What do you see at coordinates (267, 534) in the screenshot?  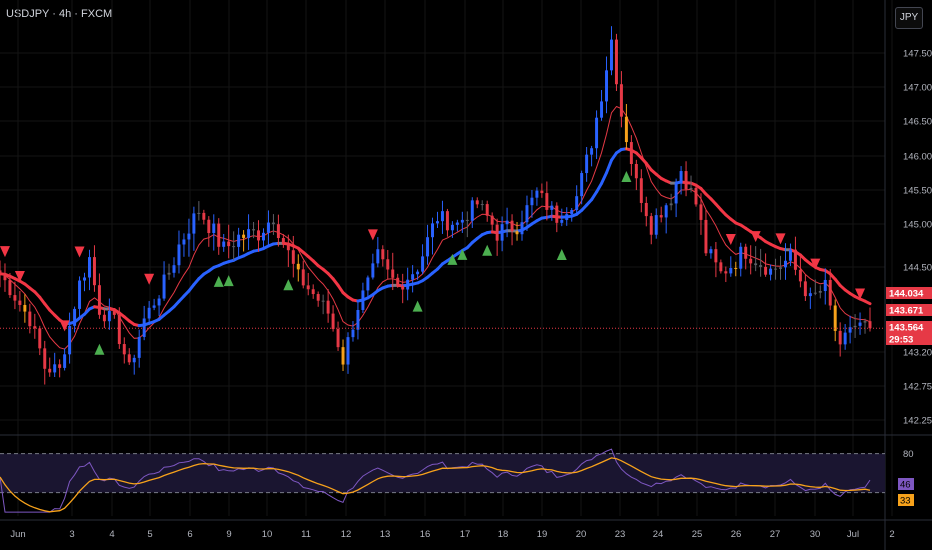 I see `x-axis-tick-label: 10` at bounding box center [267, 534].